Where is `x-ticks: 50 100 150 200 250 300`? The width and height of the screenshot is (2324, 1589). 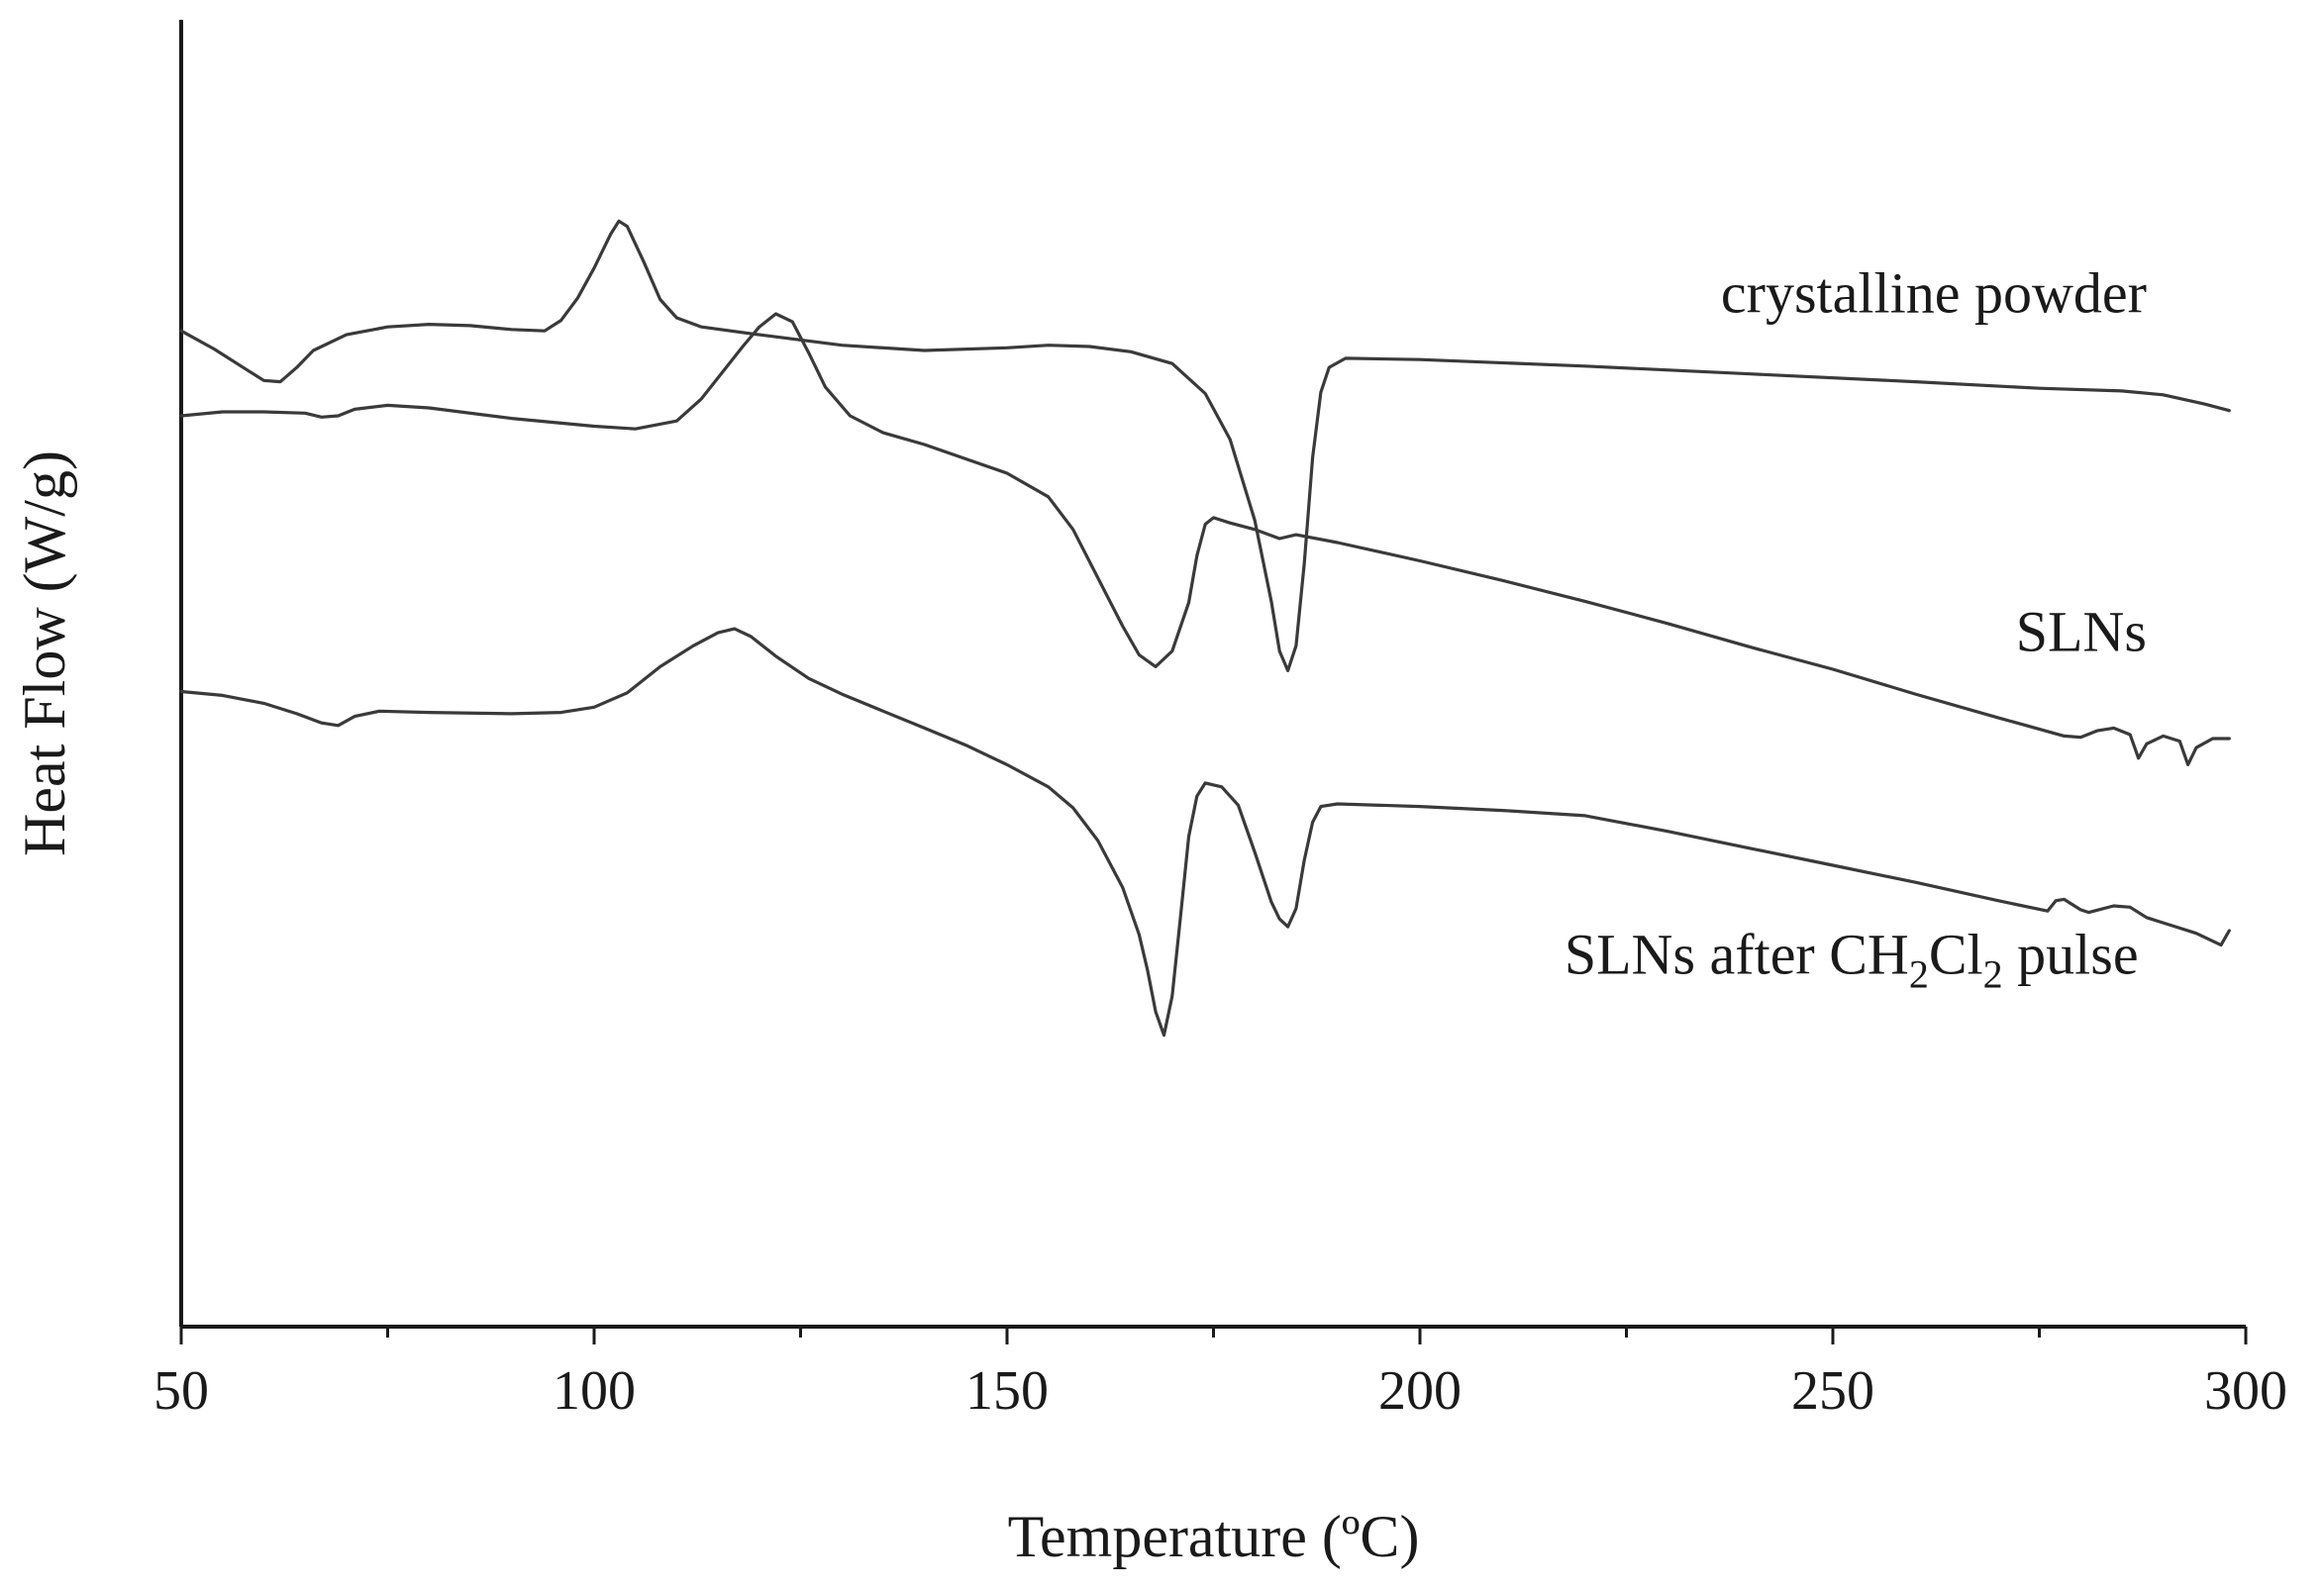
x-ticks: 50 100 150 200 250 300 is located at coordinates (1220, 1374).